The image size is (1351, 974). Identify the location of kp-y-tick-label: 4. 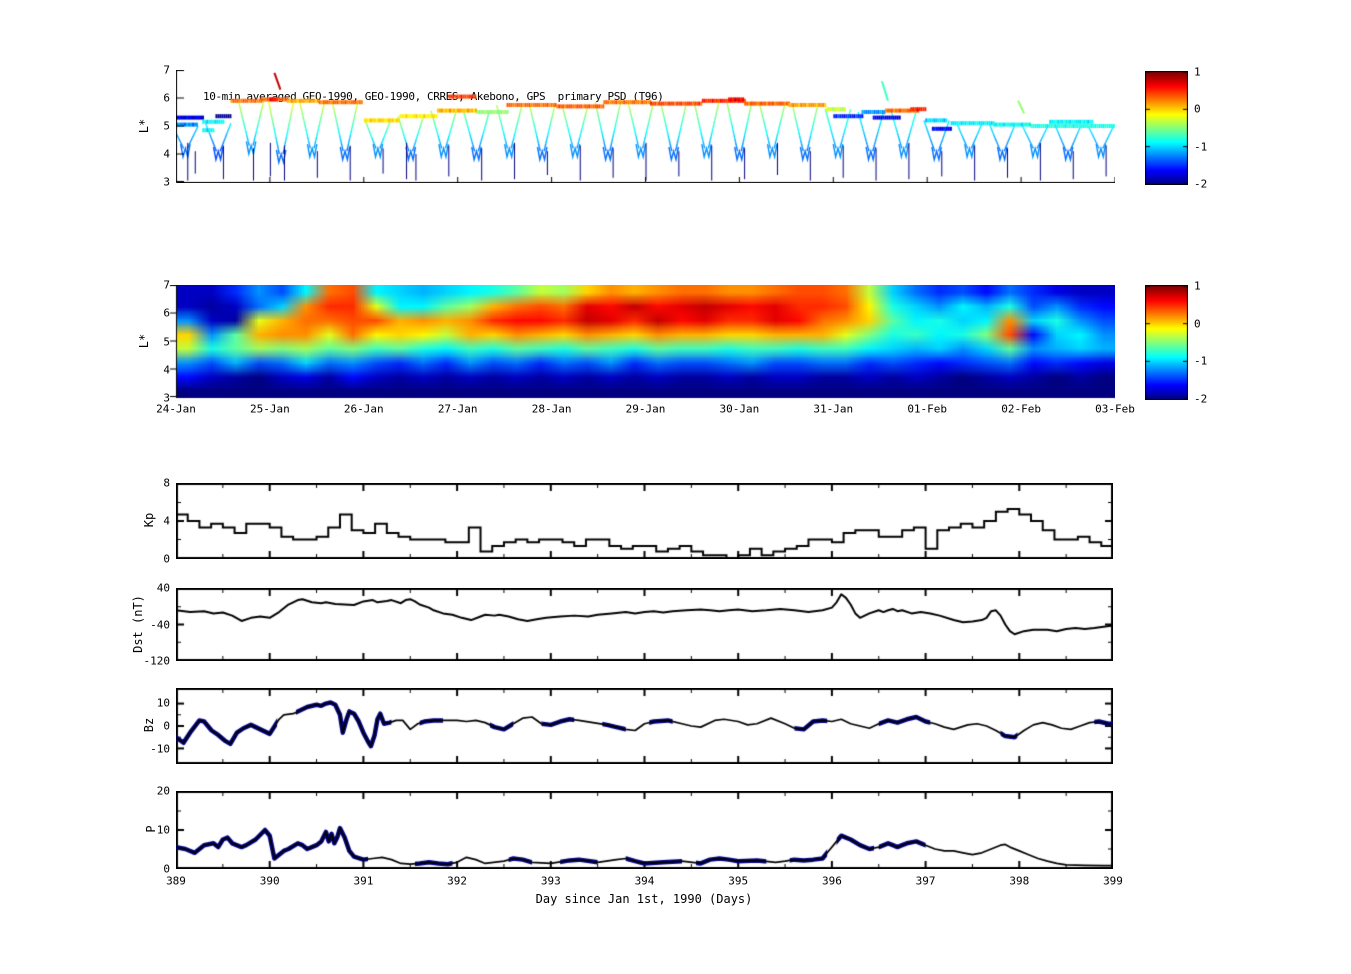
(166, 521).